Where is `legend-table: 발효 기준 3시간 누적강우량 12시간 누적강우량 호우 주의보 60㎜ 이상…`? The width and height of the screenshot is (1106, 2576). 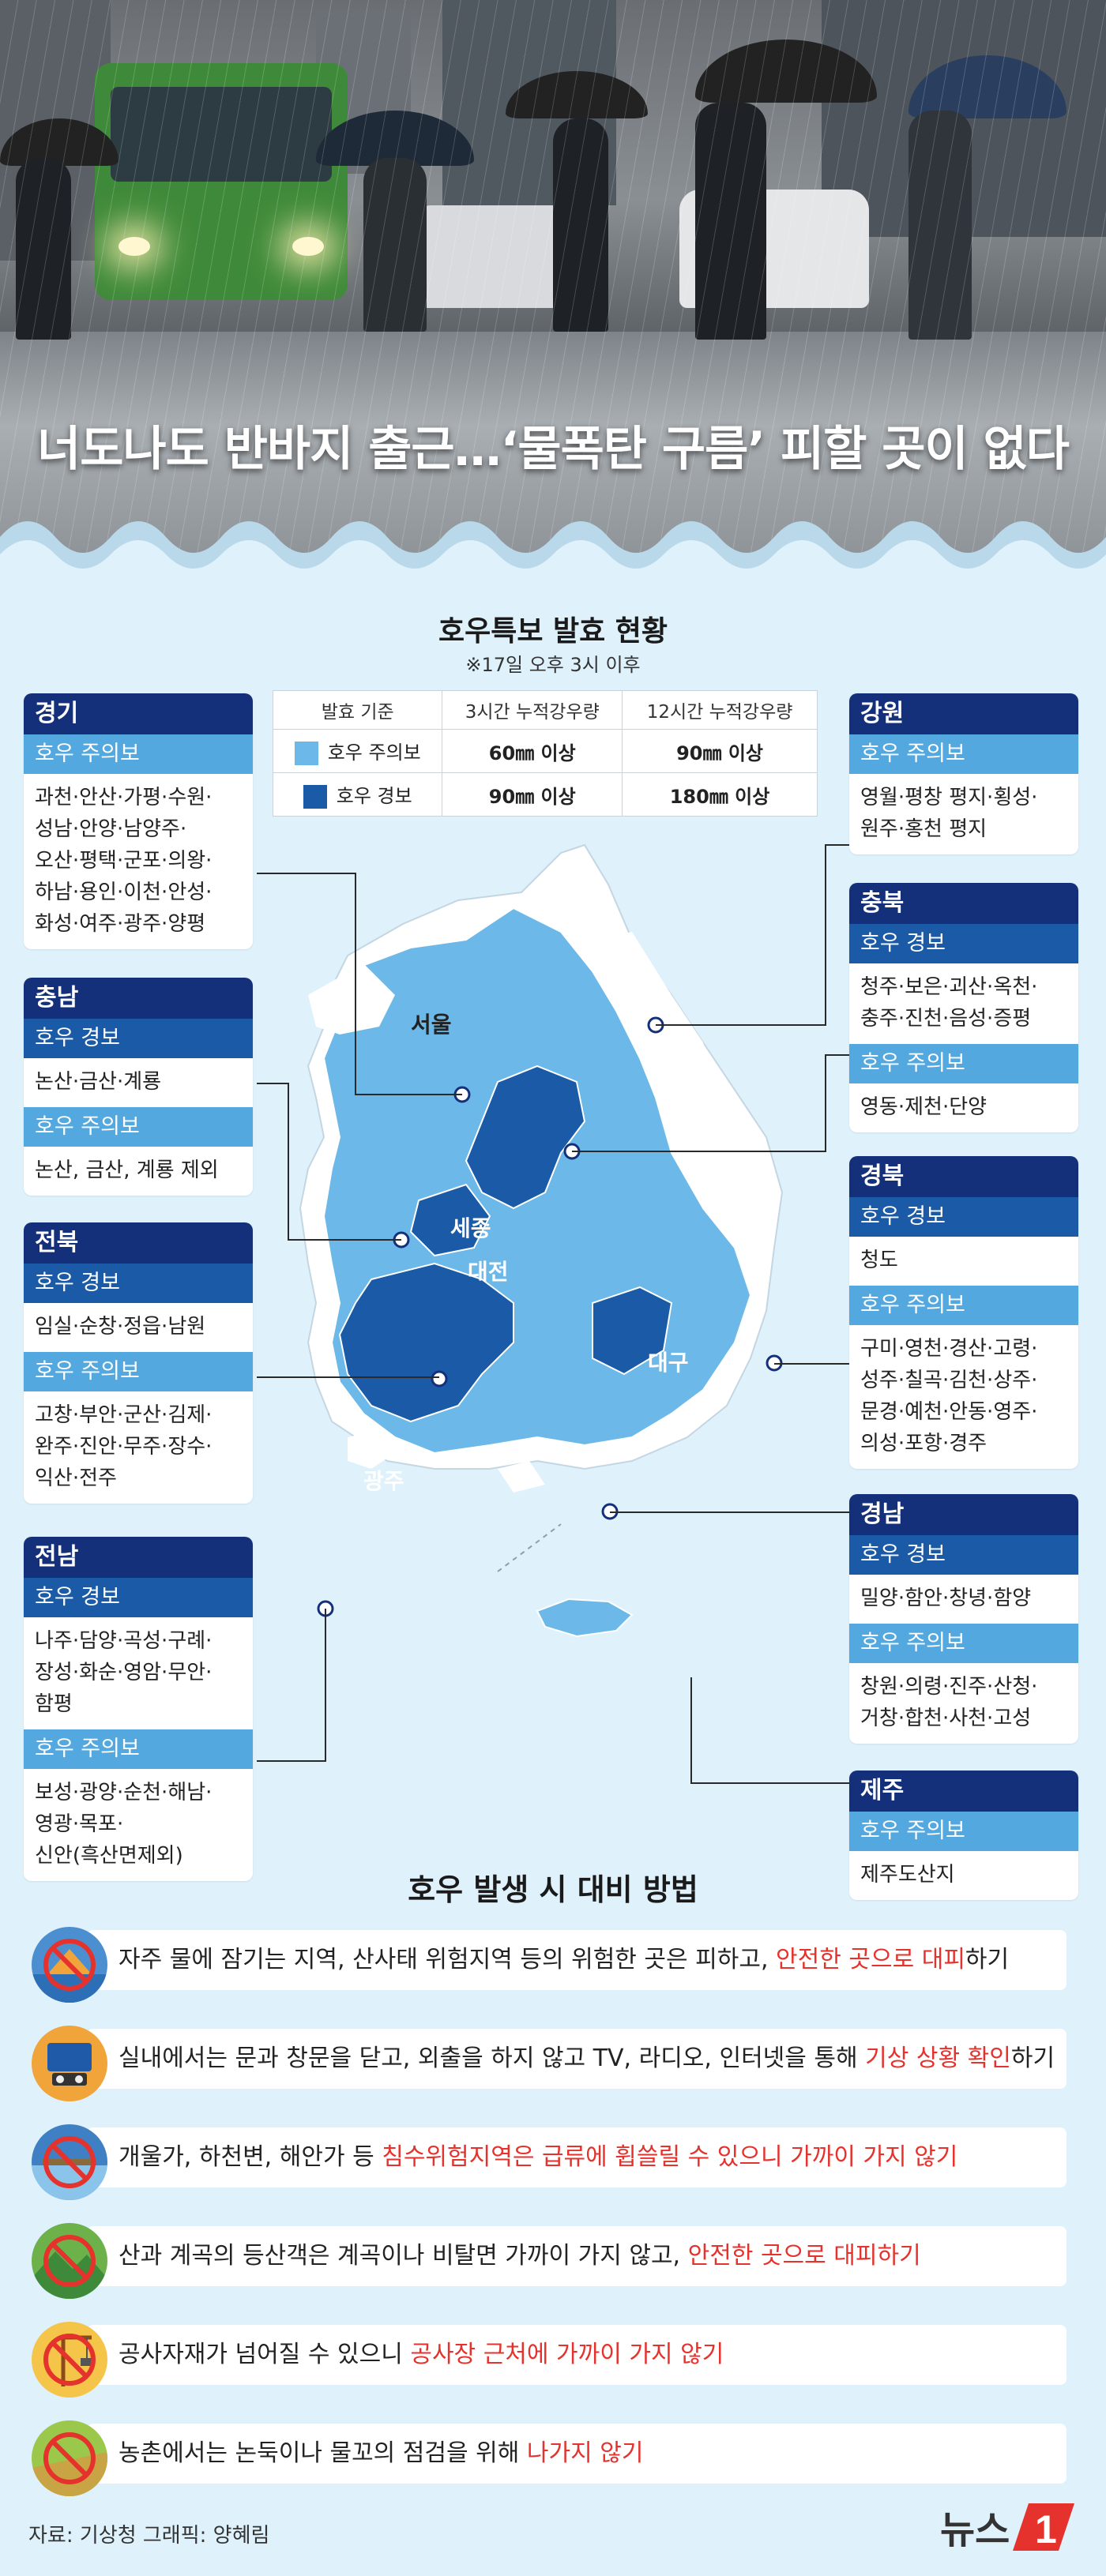 legend-table: 발효 기준 3시간 누적강우량 12시간 누적강우량 호우 주의보 60㎜ 이상… is located at coordinates (545, 753).